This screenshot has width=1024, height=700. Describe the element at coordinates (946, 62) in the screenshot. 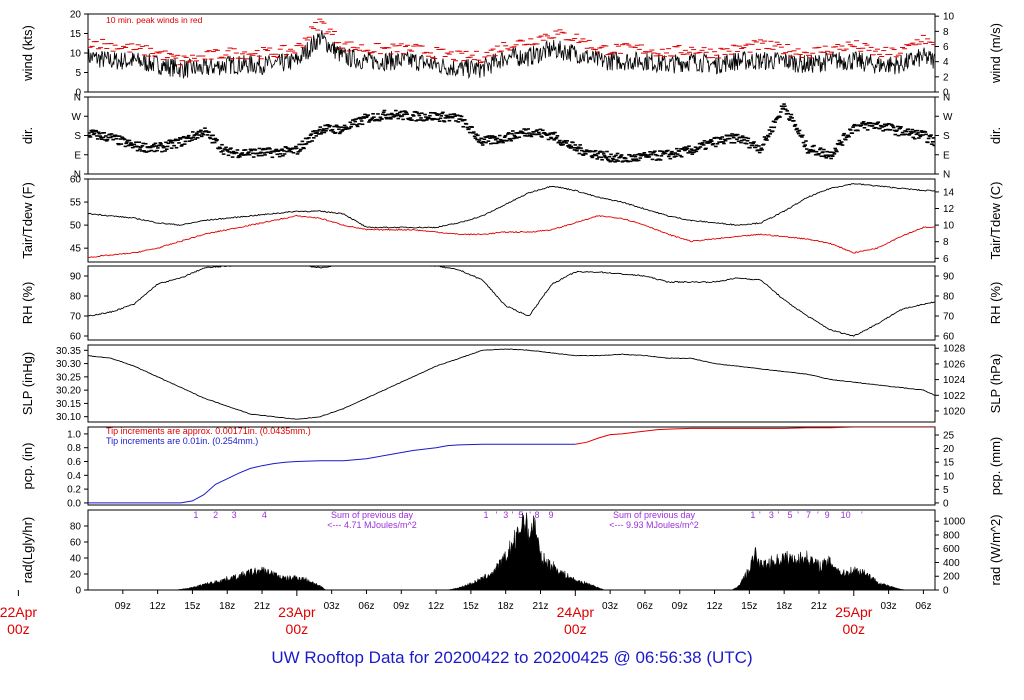

I see `right-tick-label: 4` at that location.